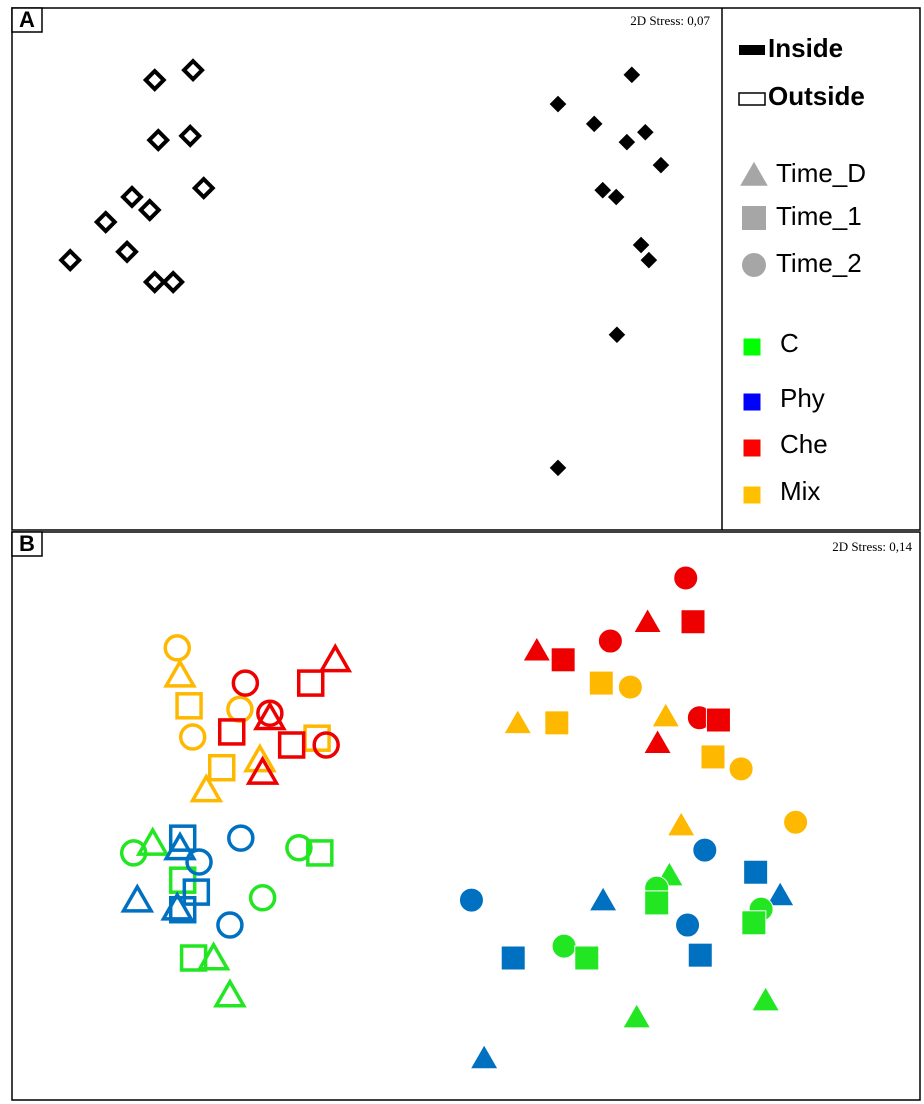  What do you see at coordinates (670, 20) in the screenshot?
I see `stress-label: 2D Stress: 0,07` at bounding box center [670, 20].